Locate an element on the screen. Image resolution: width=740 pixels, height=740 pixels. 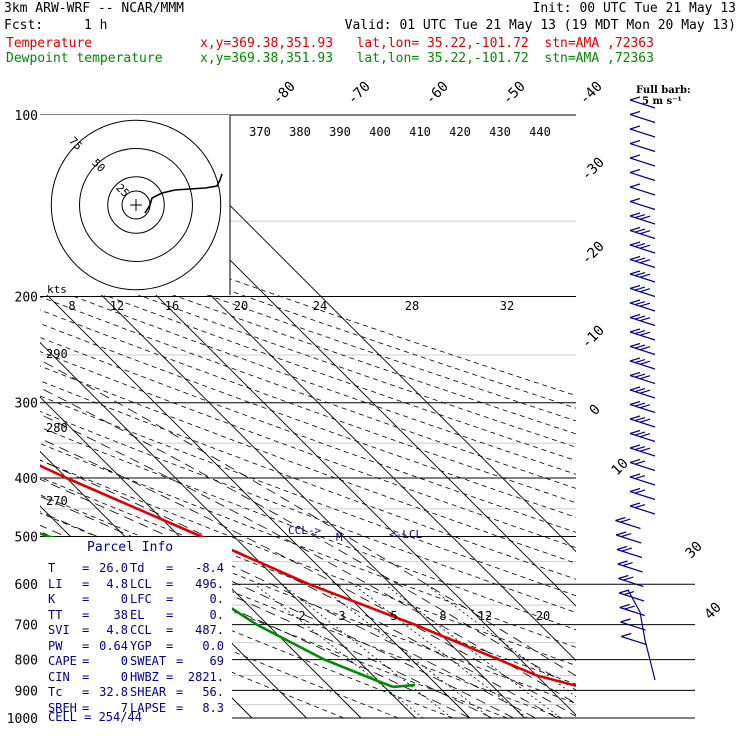
parcel-info-k1: Tc is located at coordinates (55, 692).